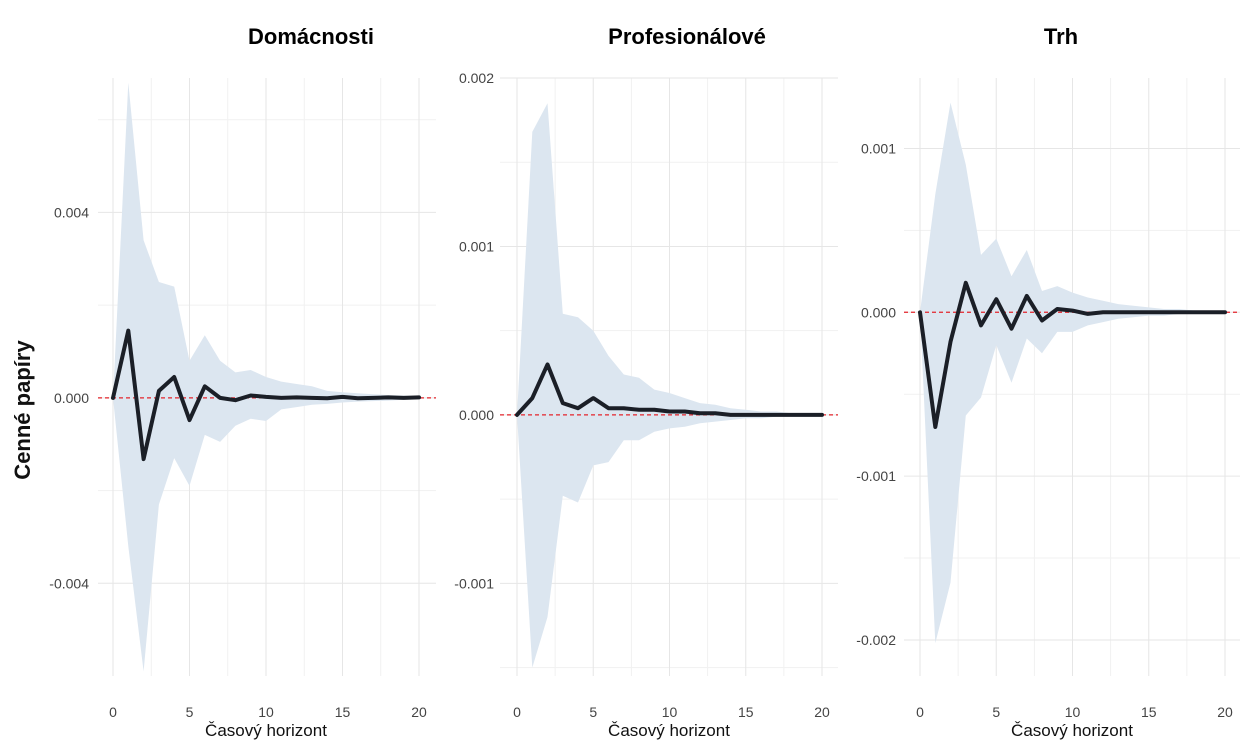  Describe the element at coordinates (71, 212) in the screenshot. I see `y-tick-label: 0.004` at that location.